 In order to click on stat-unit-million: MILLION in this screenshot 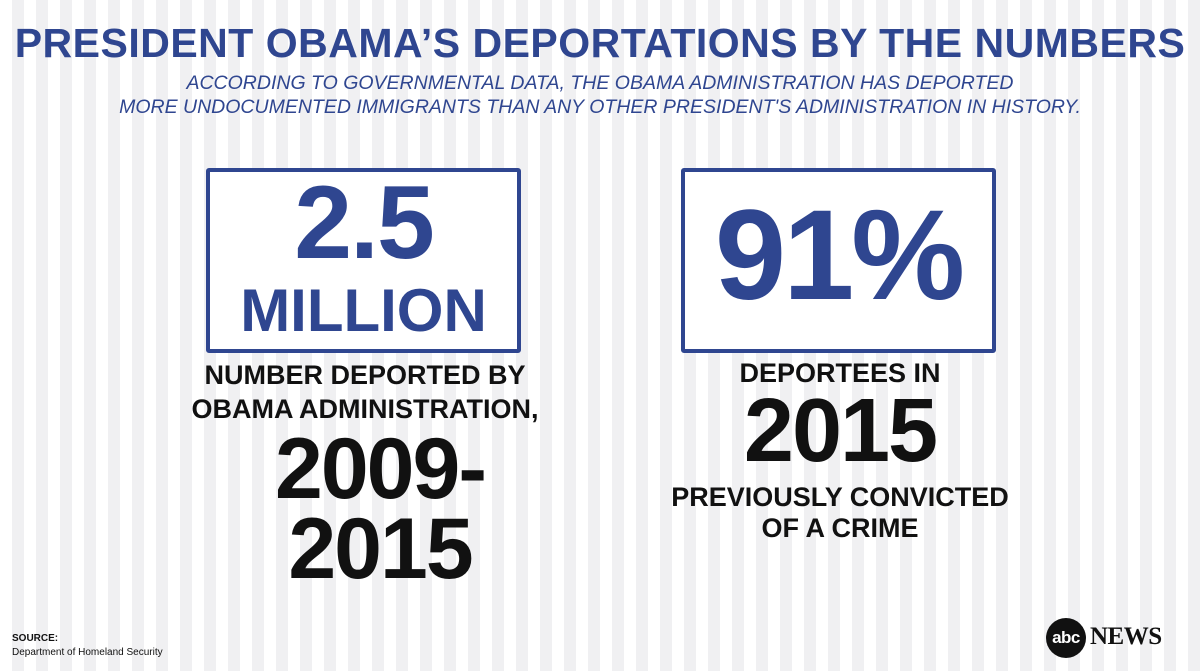, I will do `click(363, 310)`.